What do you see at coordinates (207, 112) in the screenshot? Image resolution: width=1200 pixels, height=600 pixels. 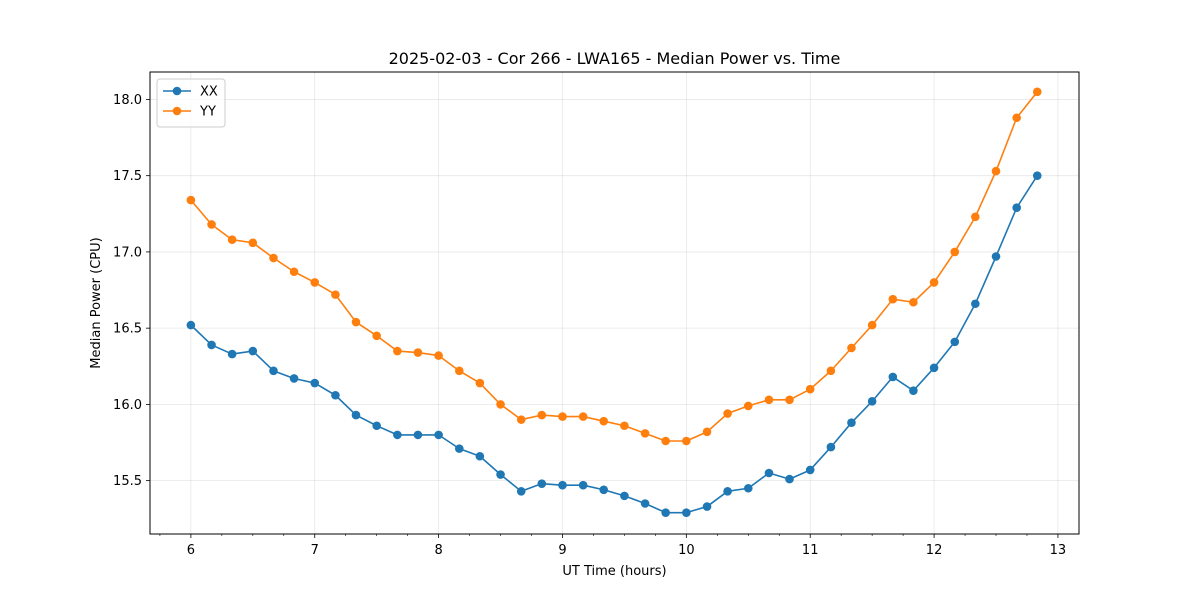 I see `legend-label-yy: YY` at bounding box center [207, 112].